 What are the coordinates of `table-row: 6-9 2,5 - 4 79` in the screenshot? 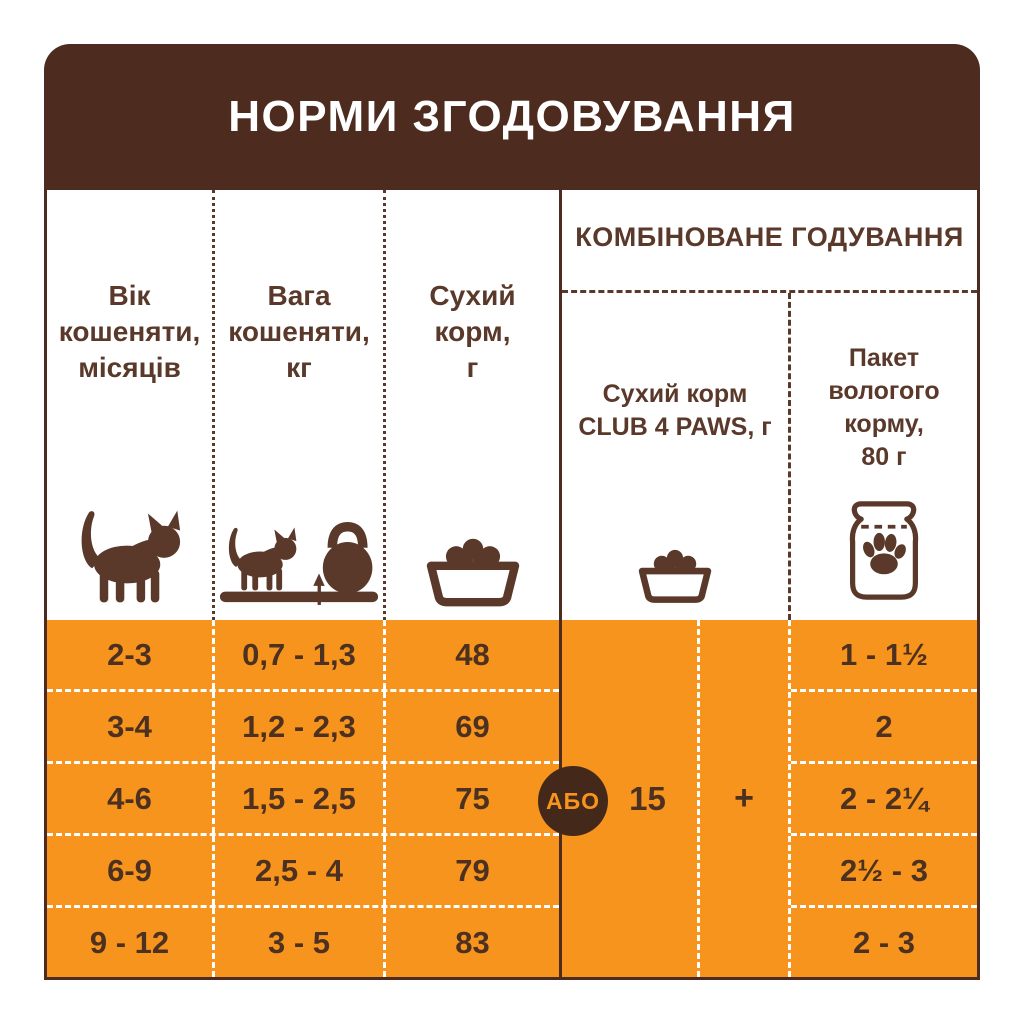 It's located at (303, 869).